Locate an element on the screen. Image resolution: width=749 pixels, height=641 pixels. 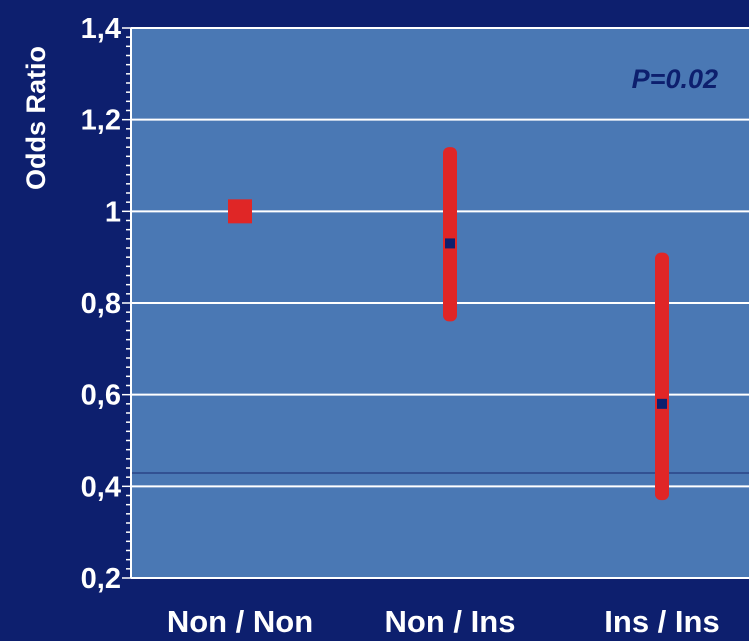
x-category-label: Non / Non is located at coordinates (240, 621).